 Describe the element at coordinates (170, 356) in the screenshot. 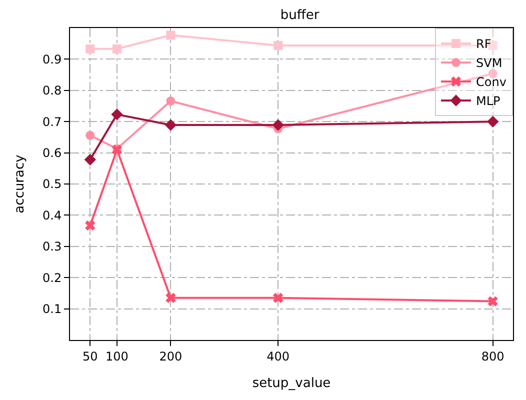

I see `x-tick-label: 200` at that location.